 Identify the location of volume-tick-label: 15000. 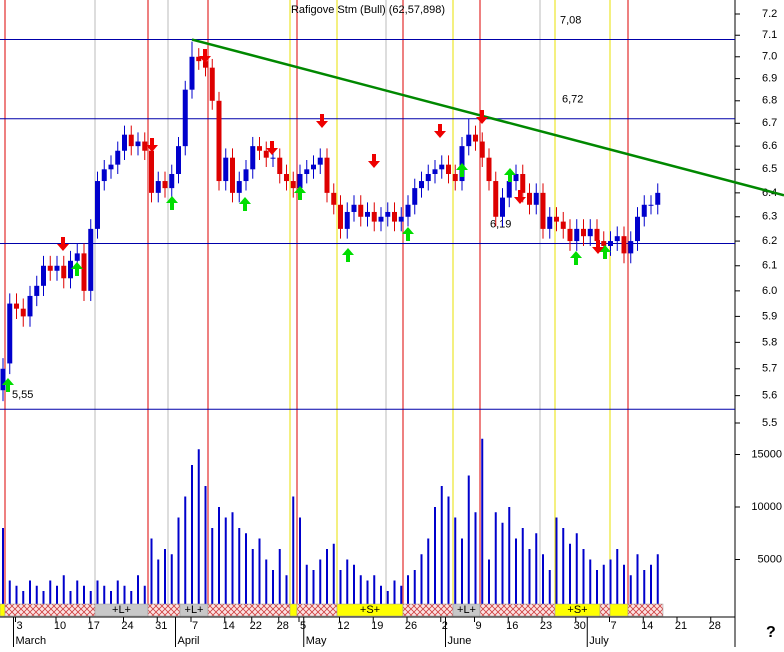
(766, 454).